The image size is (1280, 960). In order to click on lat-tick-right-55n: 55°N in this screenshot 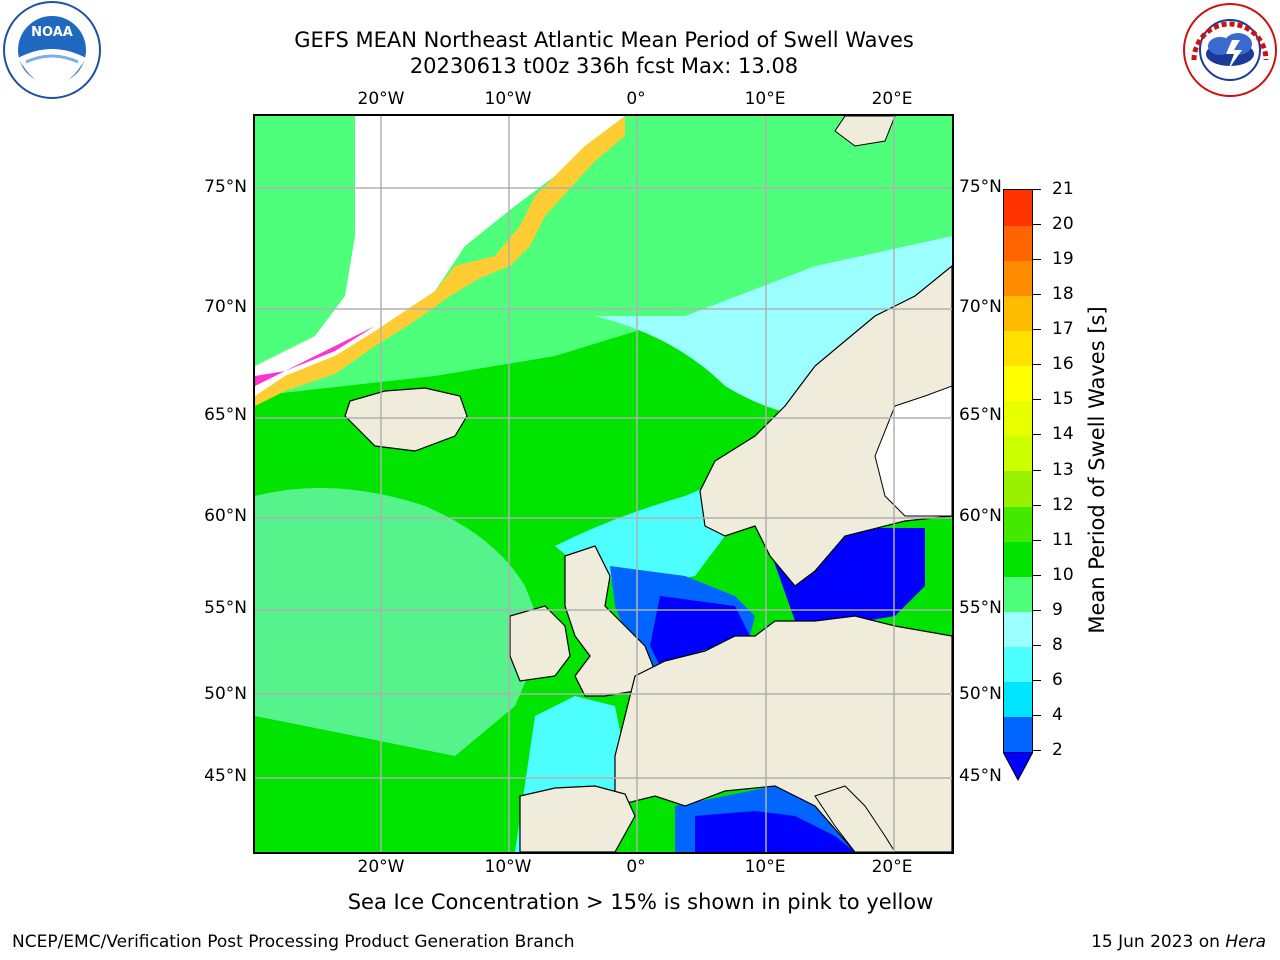, I will do `click(980, 608)`.